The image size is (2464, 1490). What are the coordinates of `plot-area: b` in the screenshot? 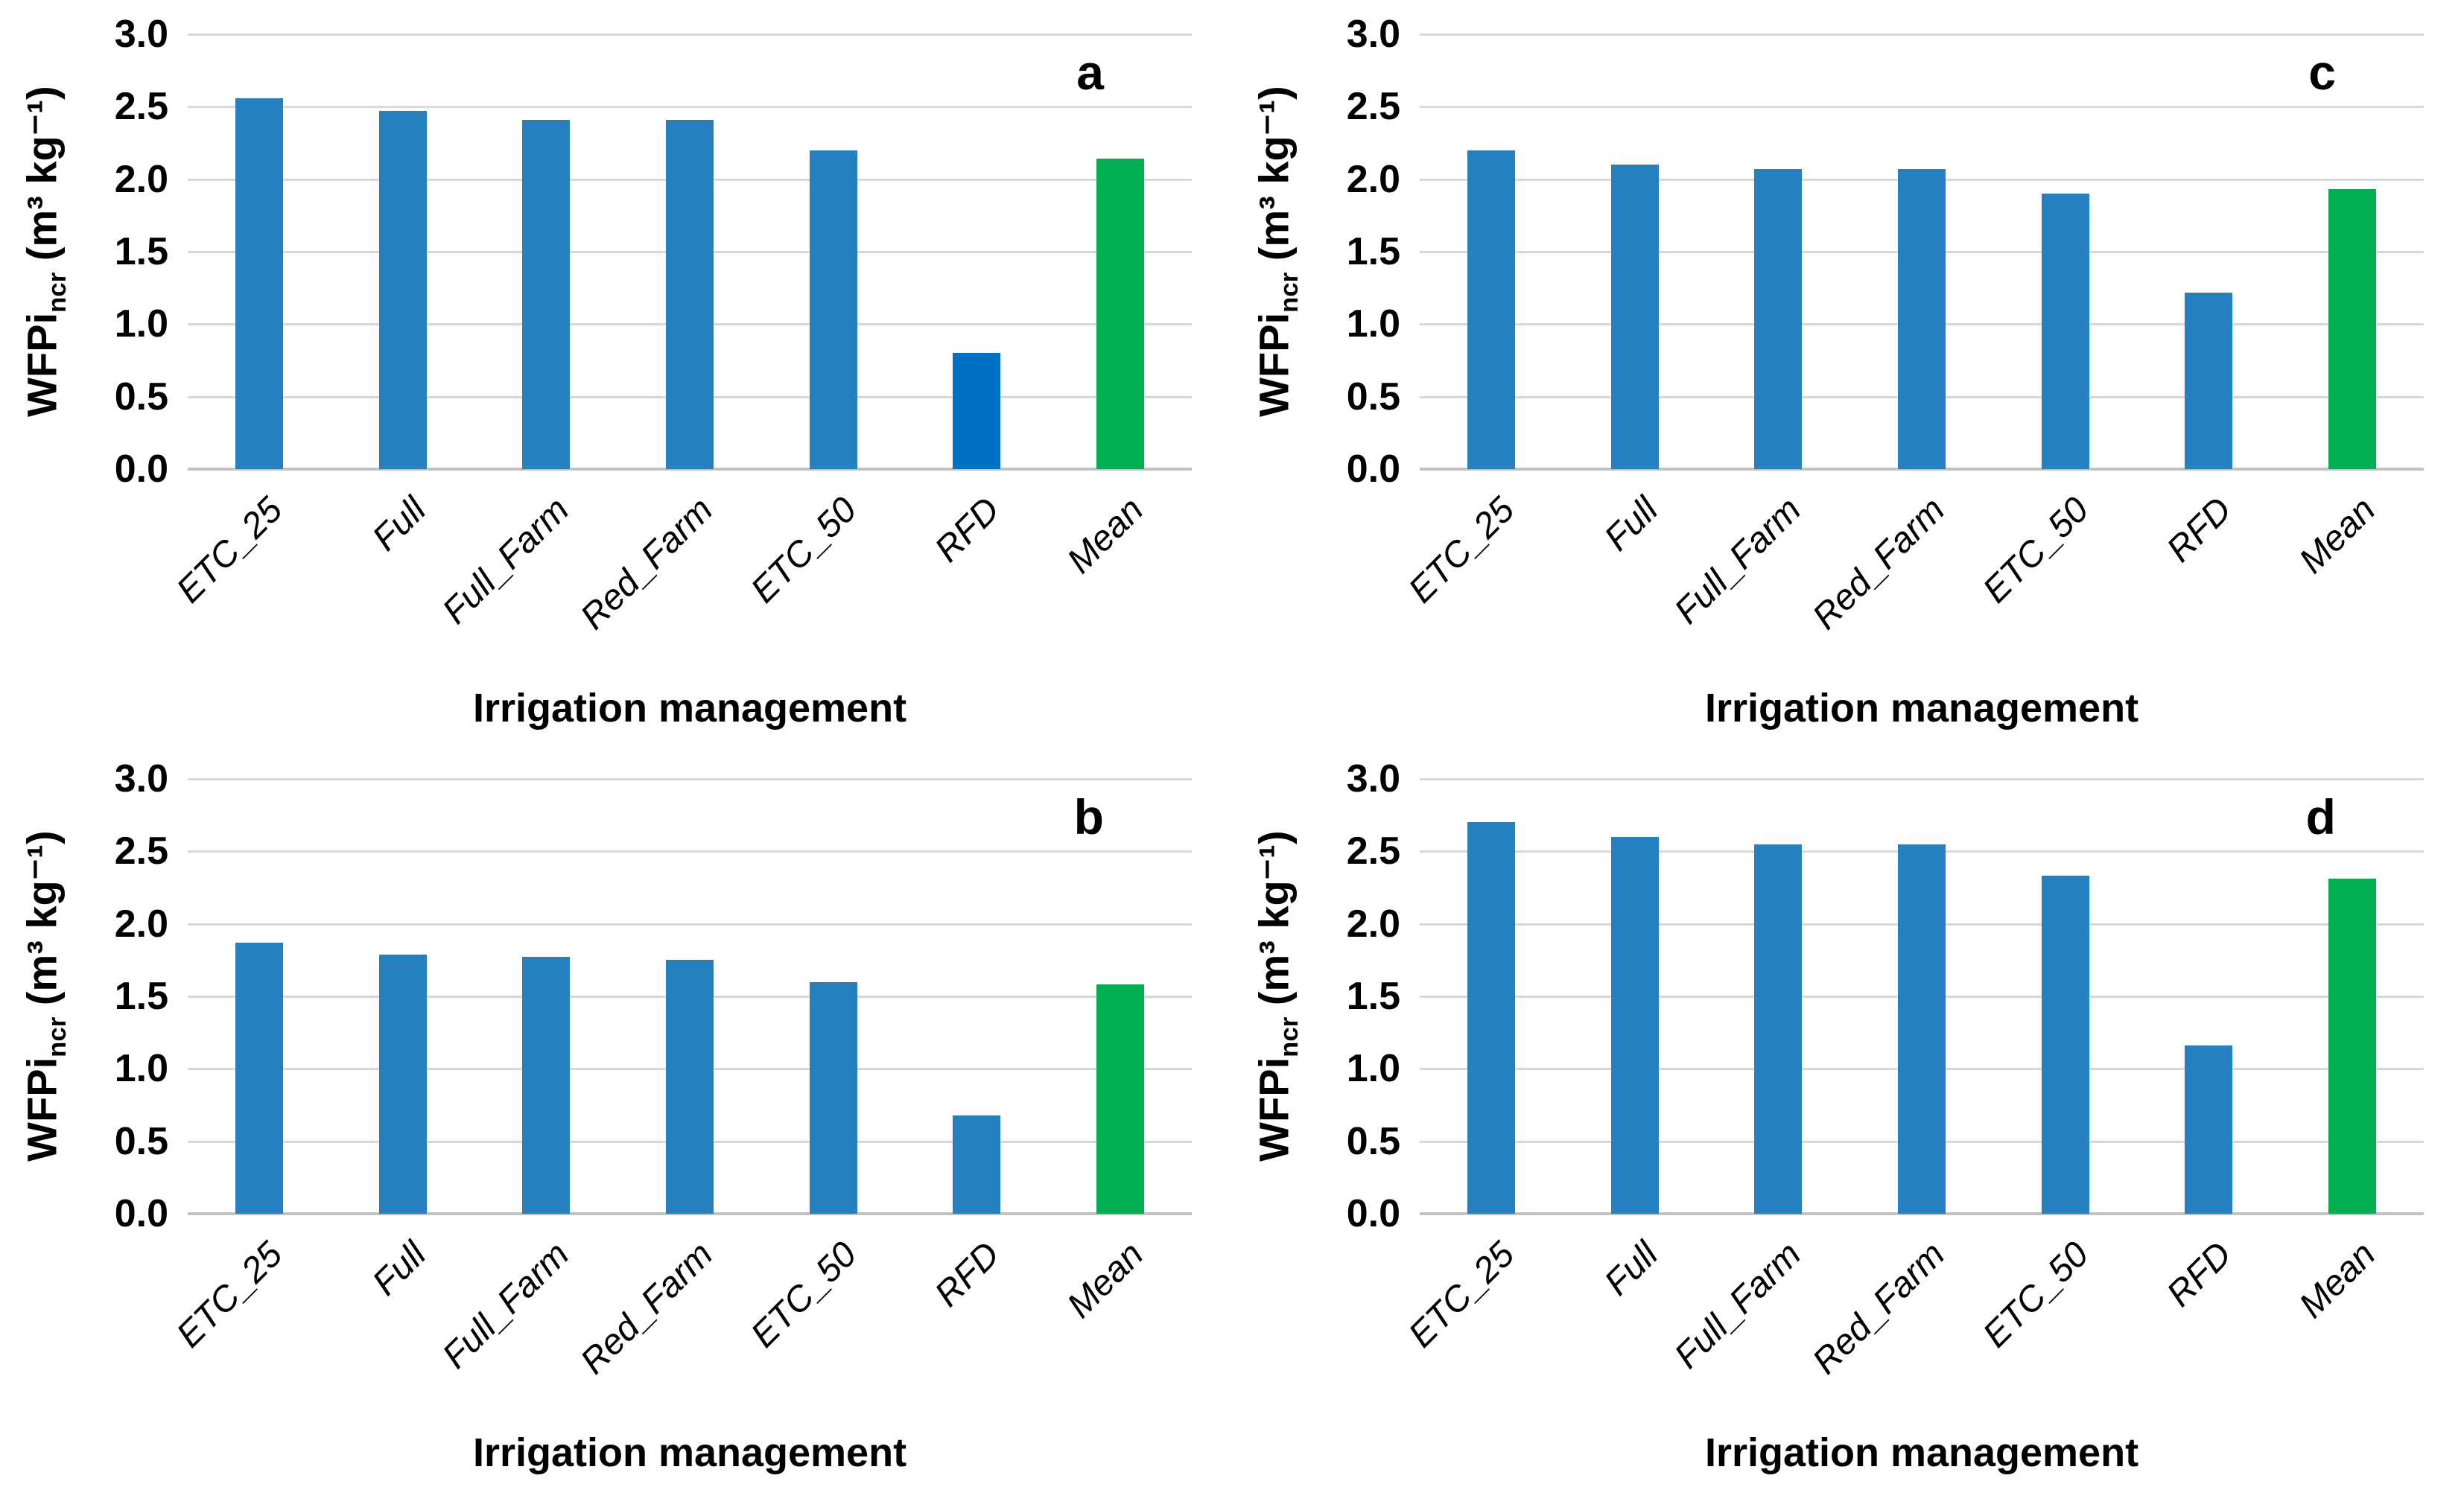 It's located at (690, 996).